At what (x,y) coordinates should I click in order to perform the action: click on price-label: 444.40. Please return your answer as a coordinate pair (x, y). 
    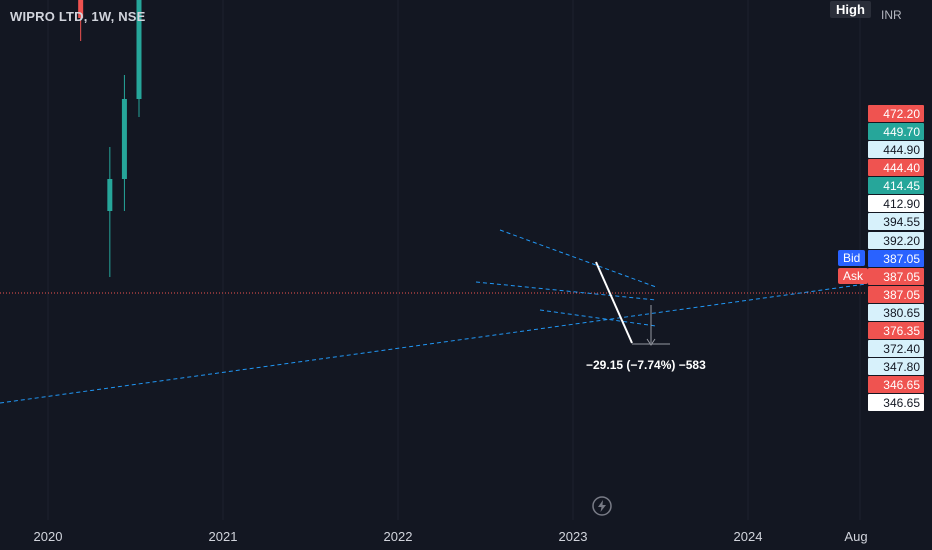
    Looking at the image, I should click on (896, 167).